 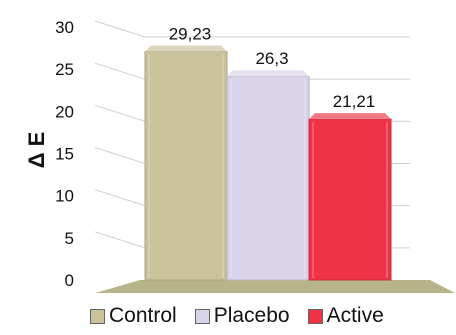 I want to click on y-tick-label: 10, so click(x=64, y=196).